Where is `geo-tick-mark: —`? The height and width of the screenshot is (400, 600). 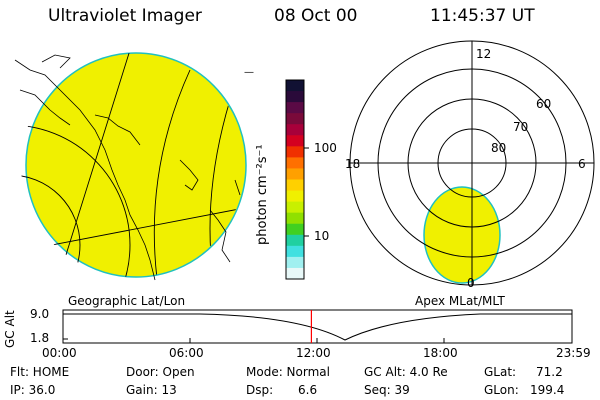
geo-tick-mark: — is located at coordinates (249, 72).